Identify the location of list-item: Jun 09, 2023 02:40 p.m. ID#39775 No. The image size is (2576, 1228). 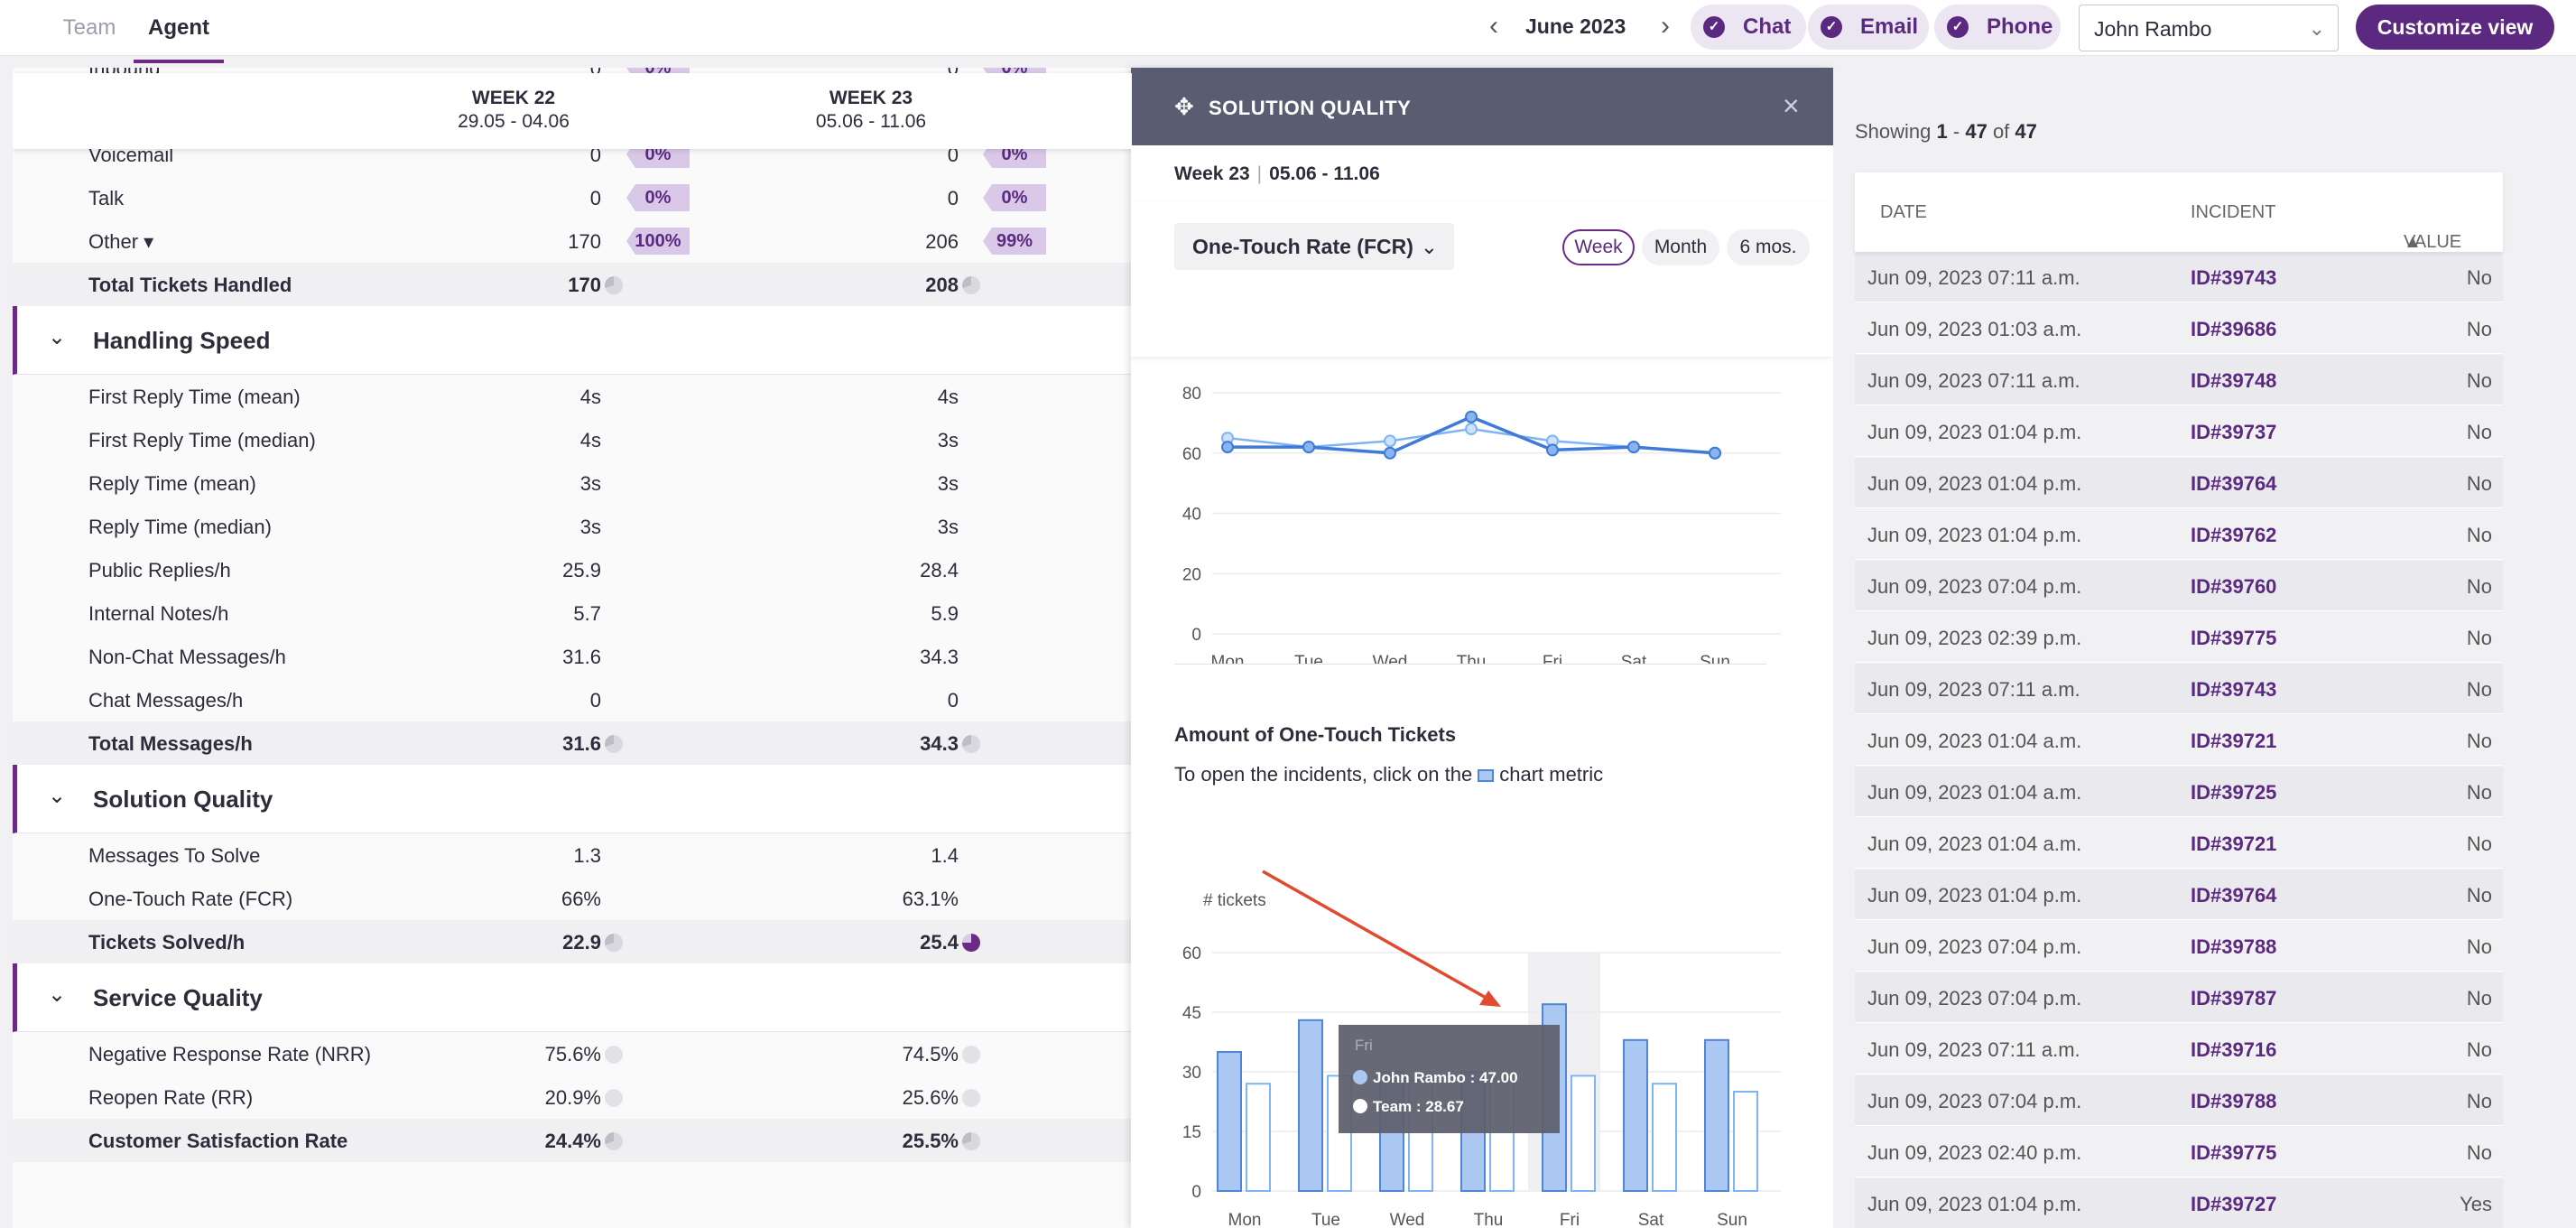
(2179, 1152).